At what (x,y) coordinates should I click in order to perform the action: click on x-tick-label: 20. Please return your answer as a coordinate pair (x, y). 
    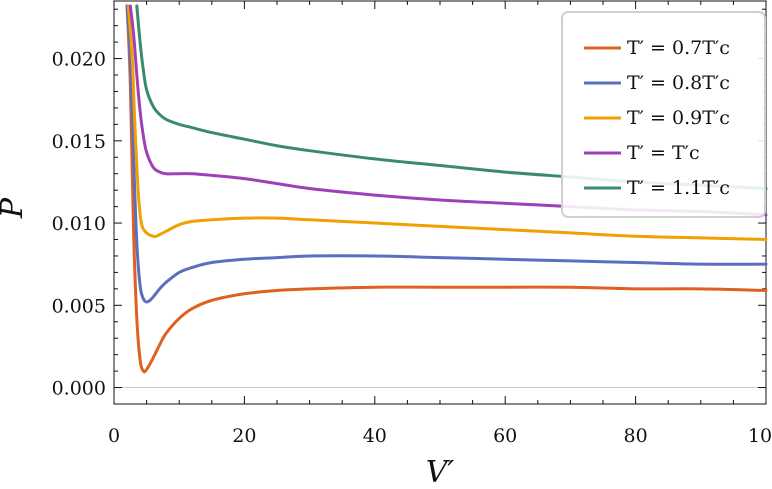
    Looking at the image, I should click on (244, 436).